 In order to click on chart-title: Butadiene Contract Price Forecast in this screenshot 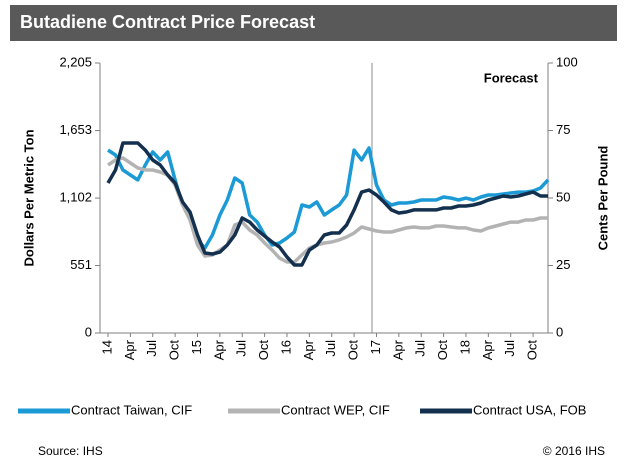, I will do `click(167, 22)`.